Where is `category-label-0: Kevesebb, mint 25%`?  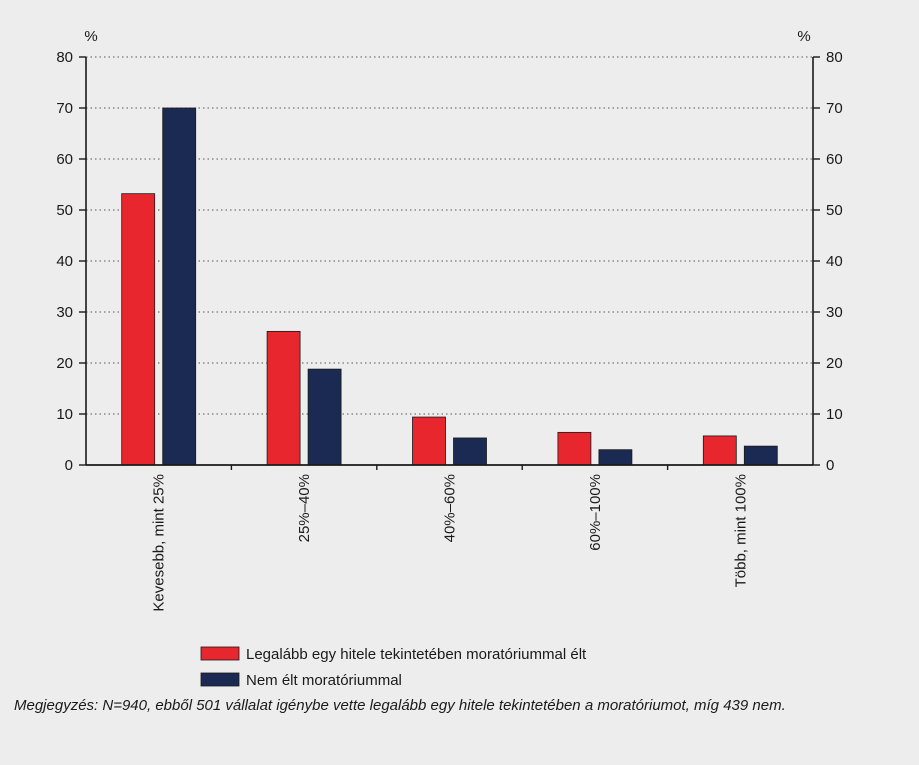
category-label-0: Kevesebb, mint 25% is located at coordinates (159, 543).